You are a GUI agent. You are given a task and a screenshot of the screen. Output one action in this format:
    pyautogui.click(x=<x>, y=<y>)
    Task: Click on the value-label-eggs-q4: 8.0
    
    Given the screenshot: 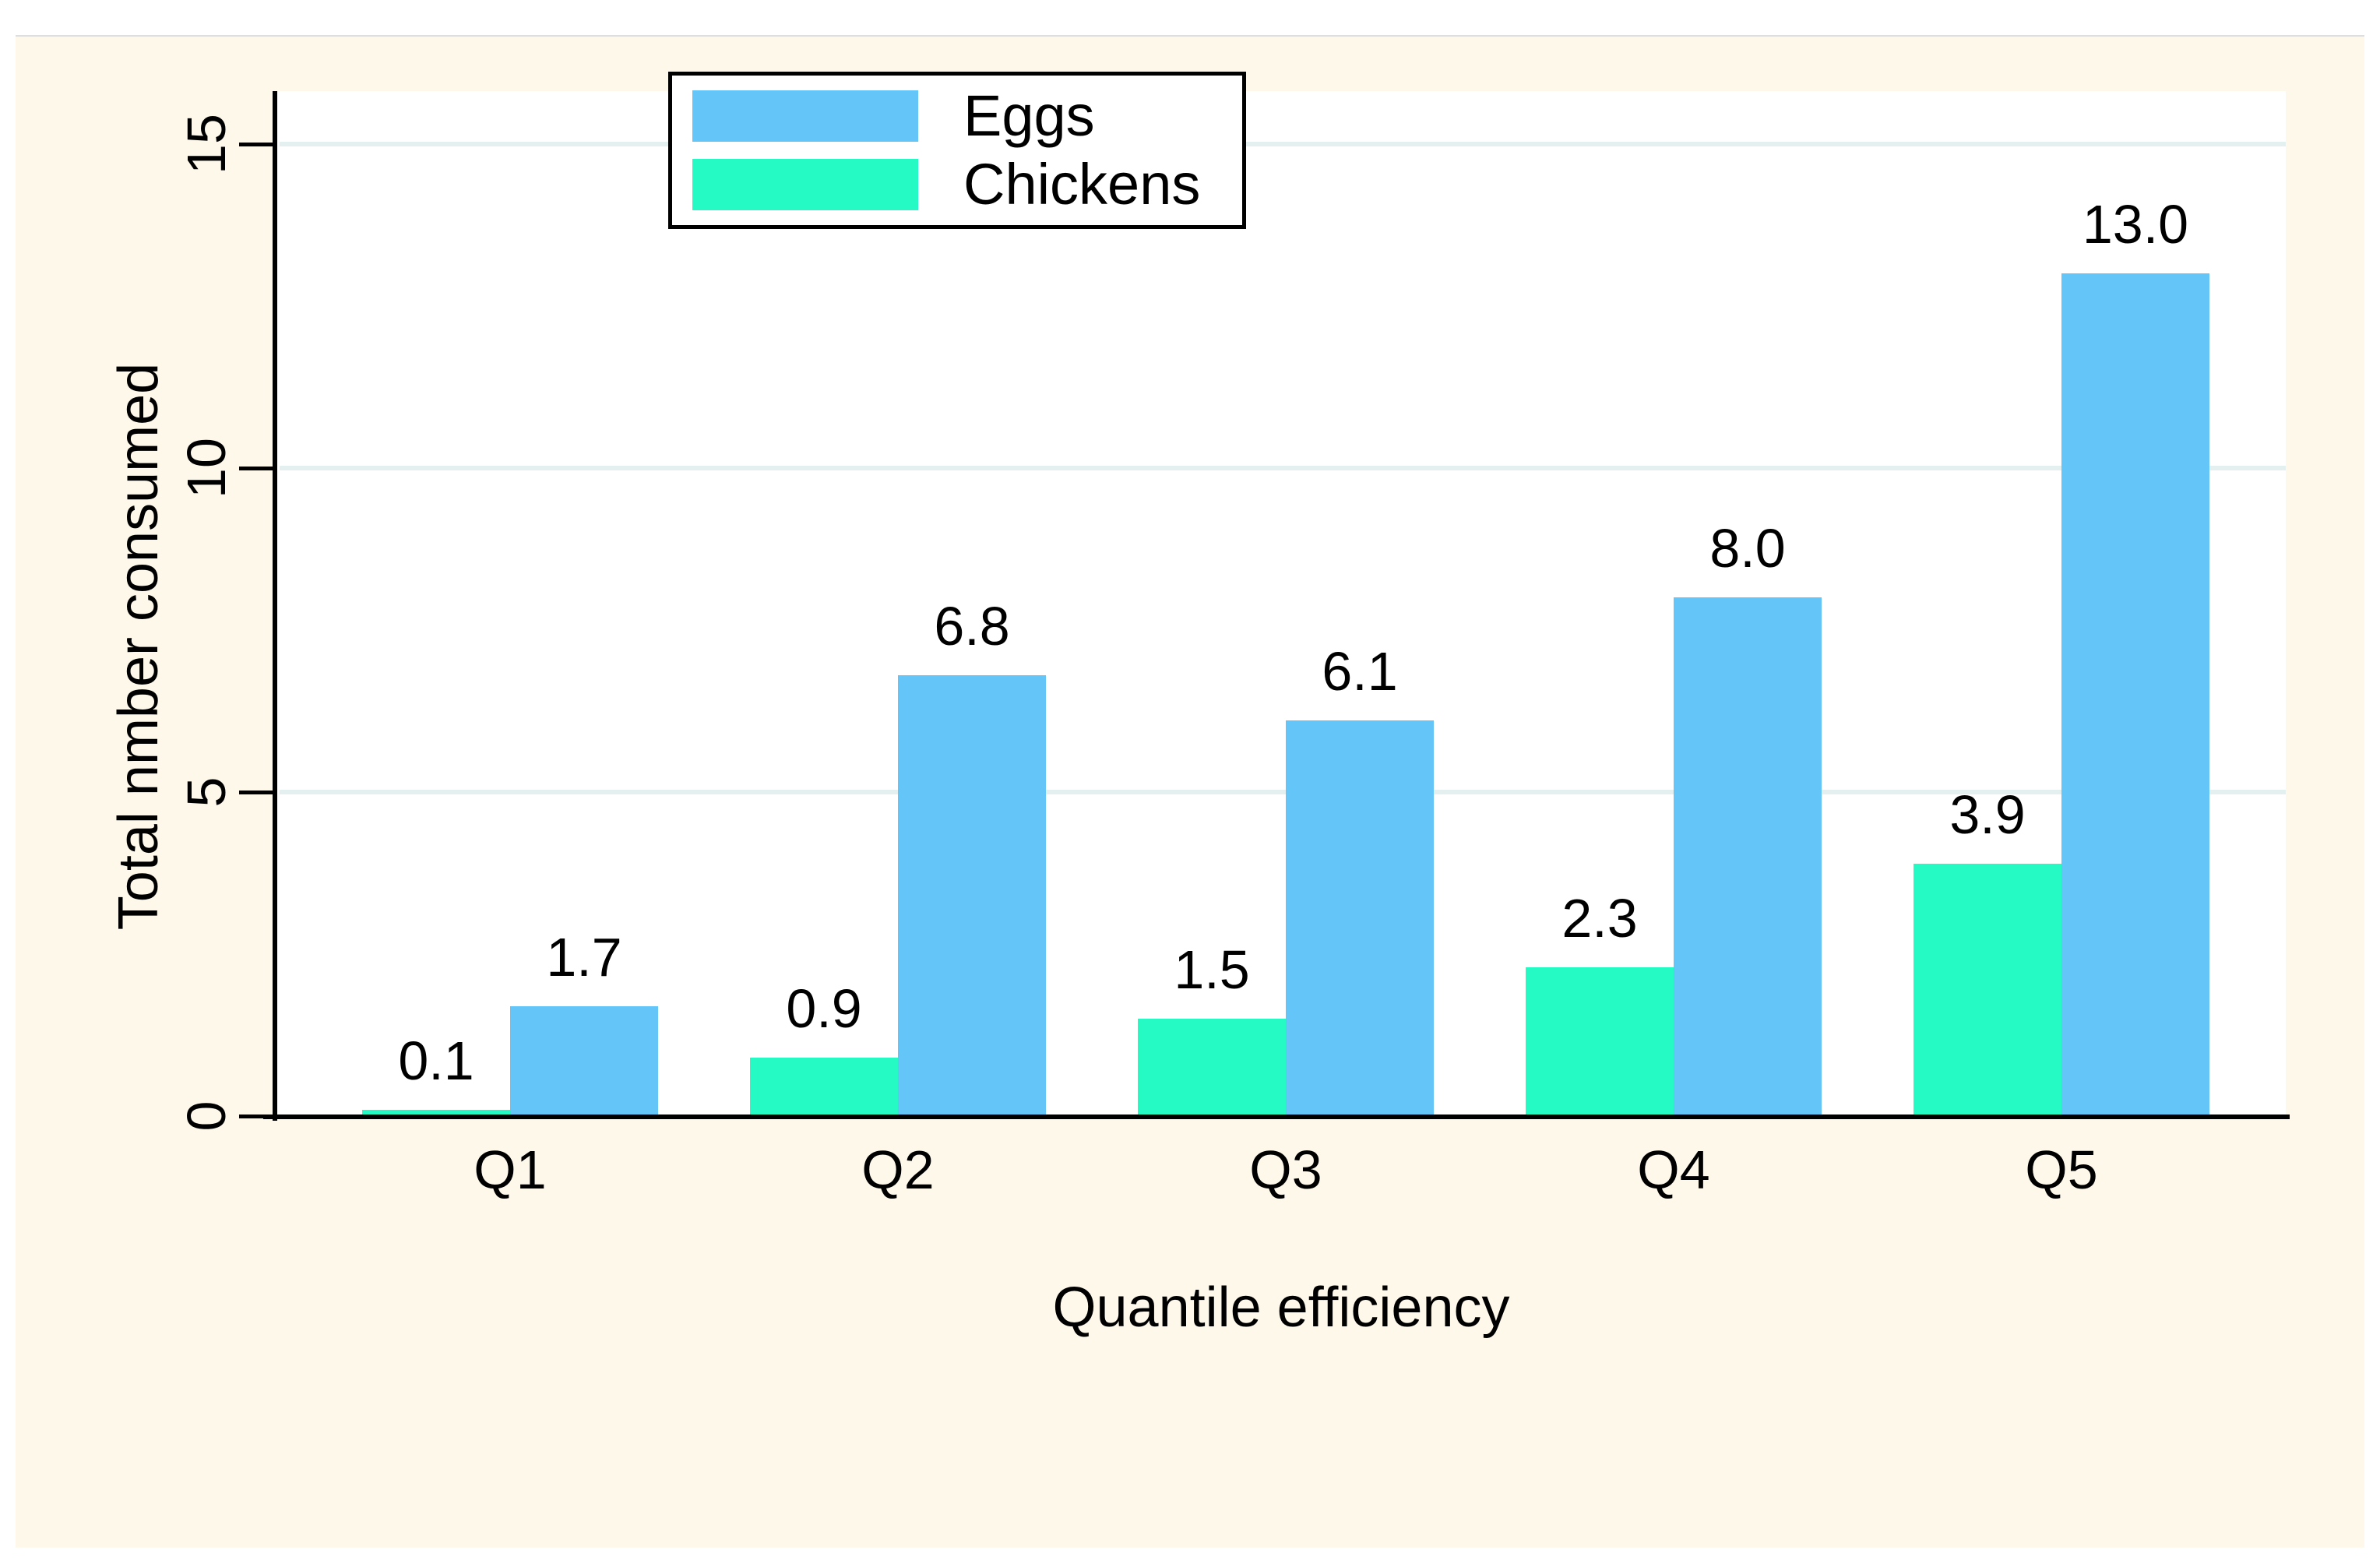 What is the action you would take?
    pyautogui.click(x=1747, y=548)
    